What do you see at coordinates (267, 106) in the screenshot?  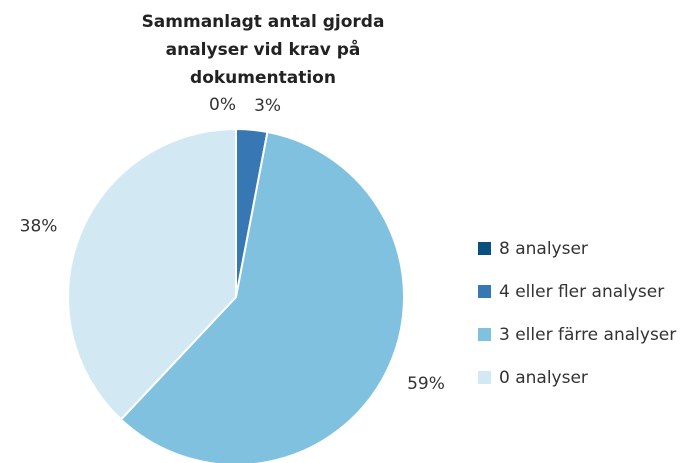 I see `slice-label: 3%` at bounding box center [267, 106].